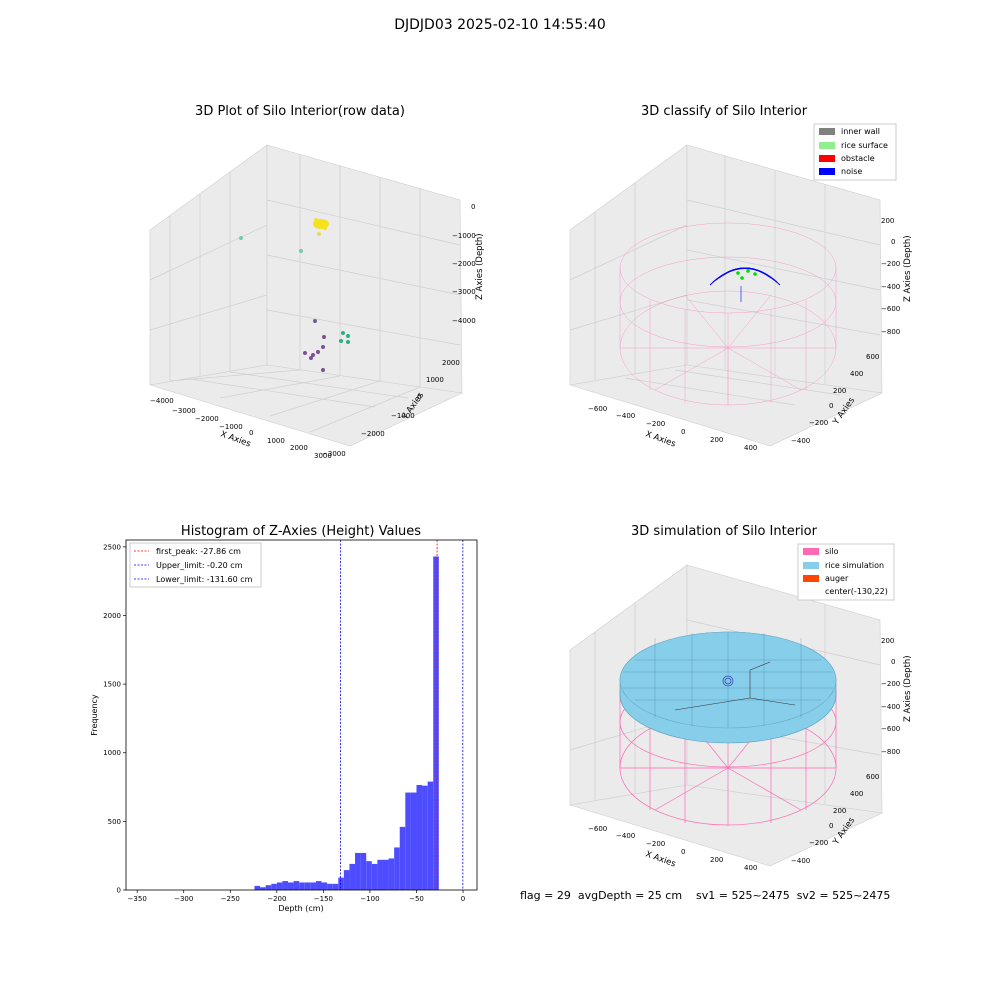 Image resolution: width=1000 pixels, height=1000 pixels. What do you see at coordinates (716, 860) in the screenshot?
I see `p4-xtick: 200` at bounding box center [716, 860].